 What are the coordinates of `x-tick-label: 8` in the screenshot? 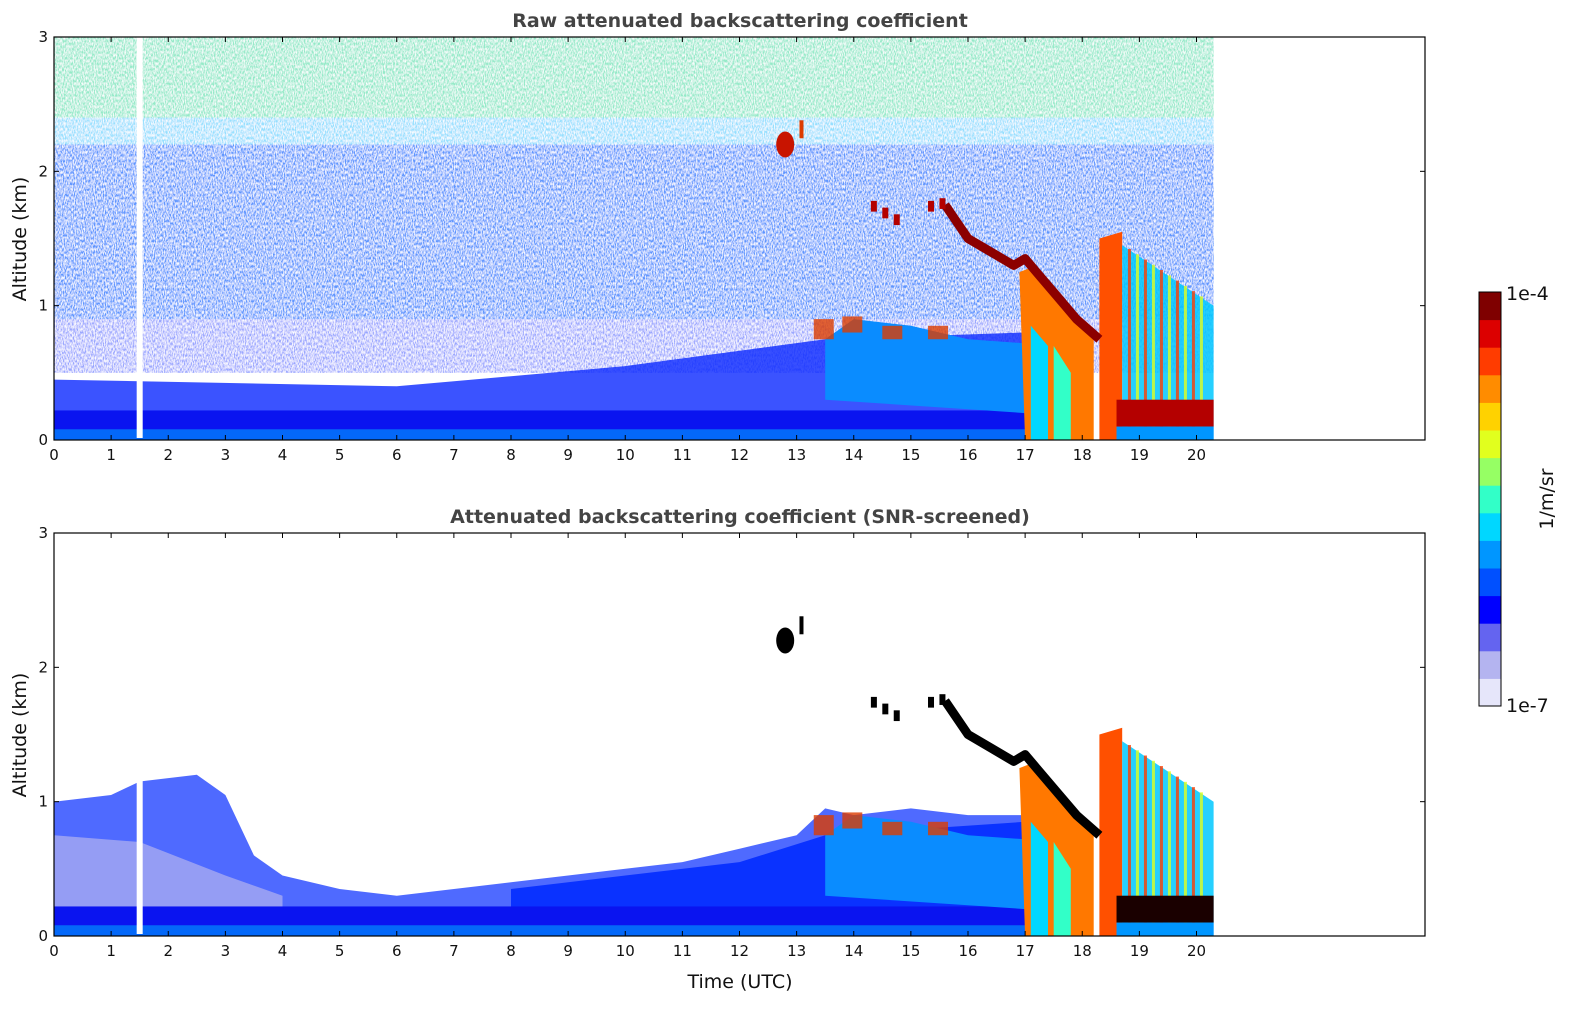 It's located at (511, 951).